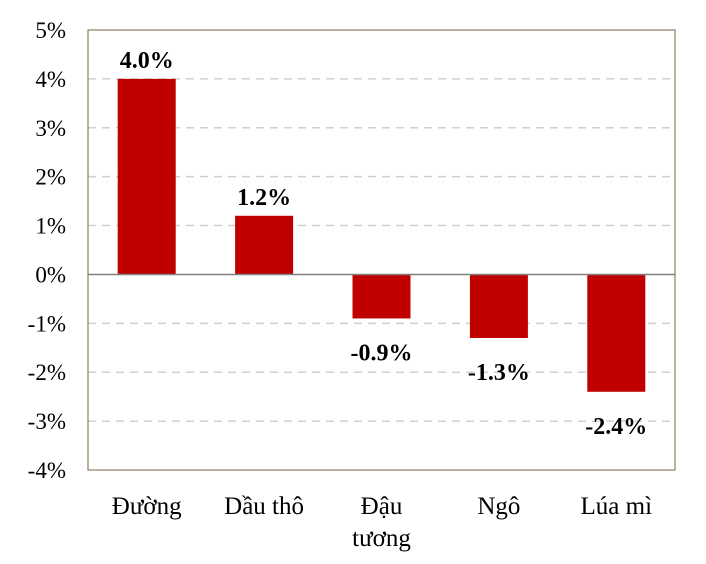 The height and width of the screenshot is (564, 706). Describe the element at coordinates (147, 506) in the screenshot. I see `category-label: Đường` at that location.